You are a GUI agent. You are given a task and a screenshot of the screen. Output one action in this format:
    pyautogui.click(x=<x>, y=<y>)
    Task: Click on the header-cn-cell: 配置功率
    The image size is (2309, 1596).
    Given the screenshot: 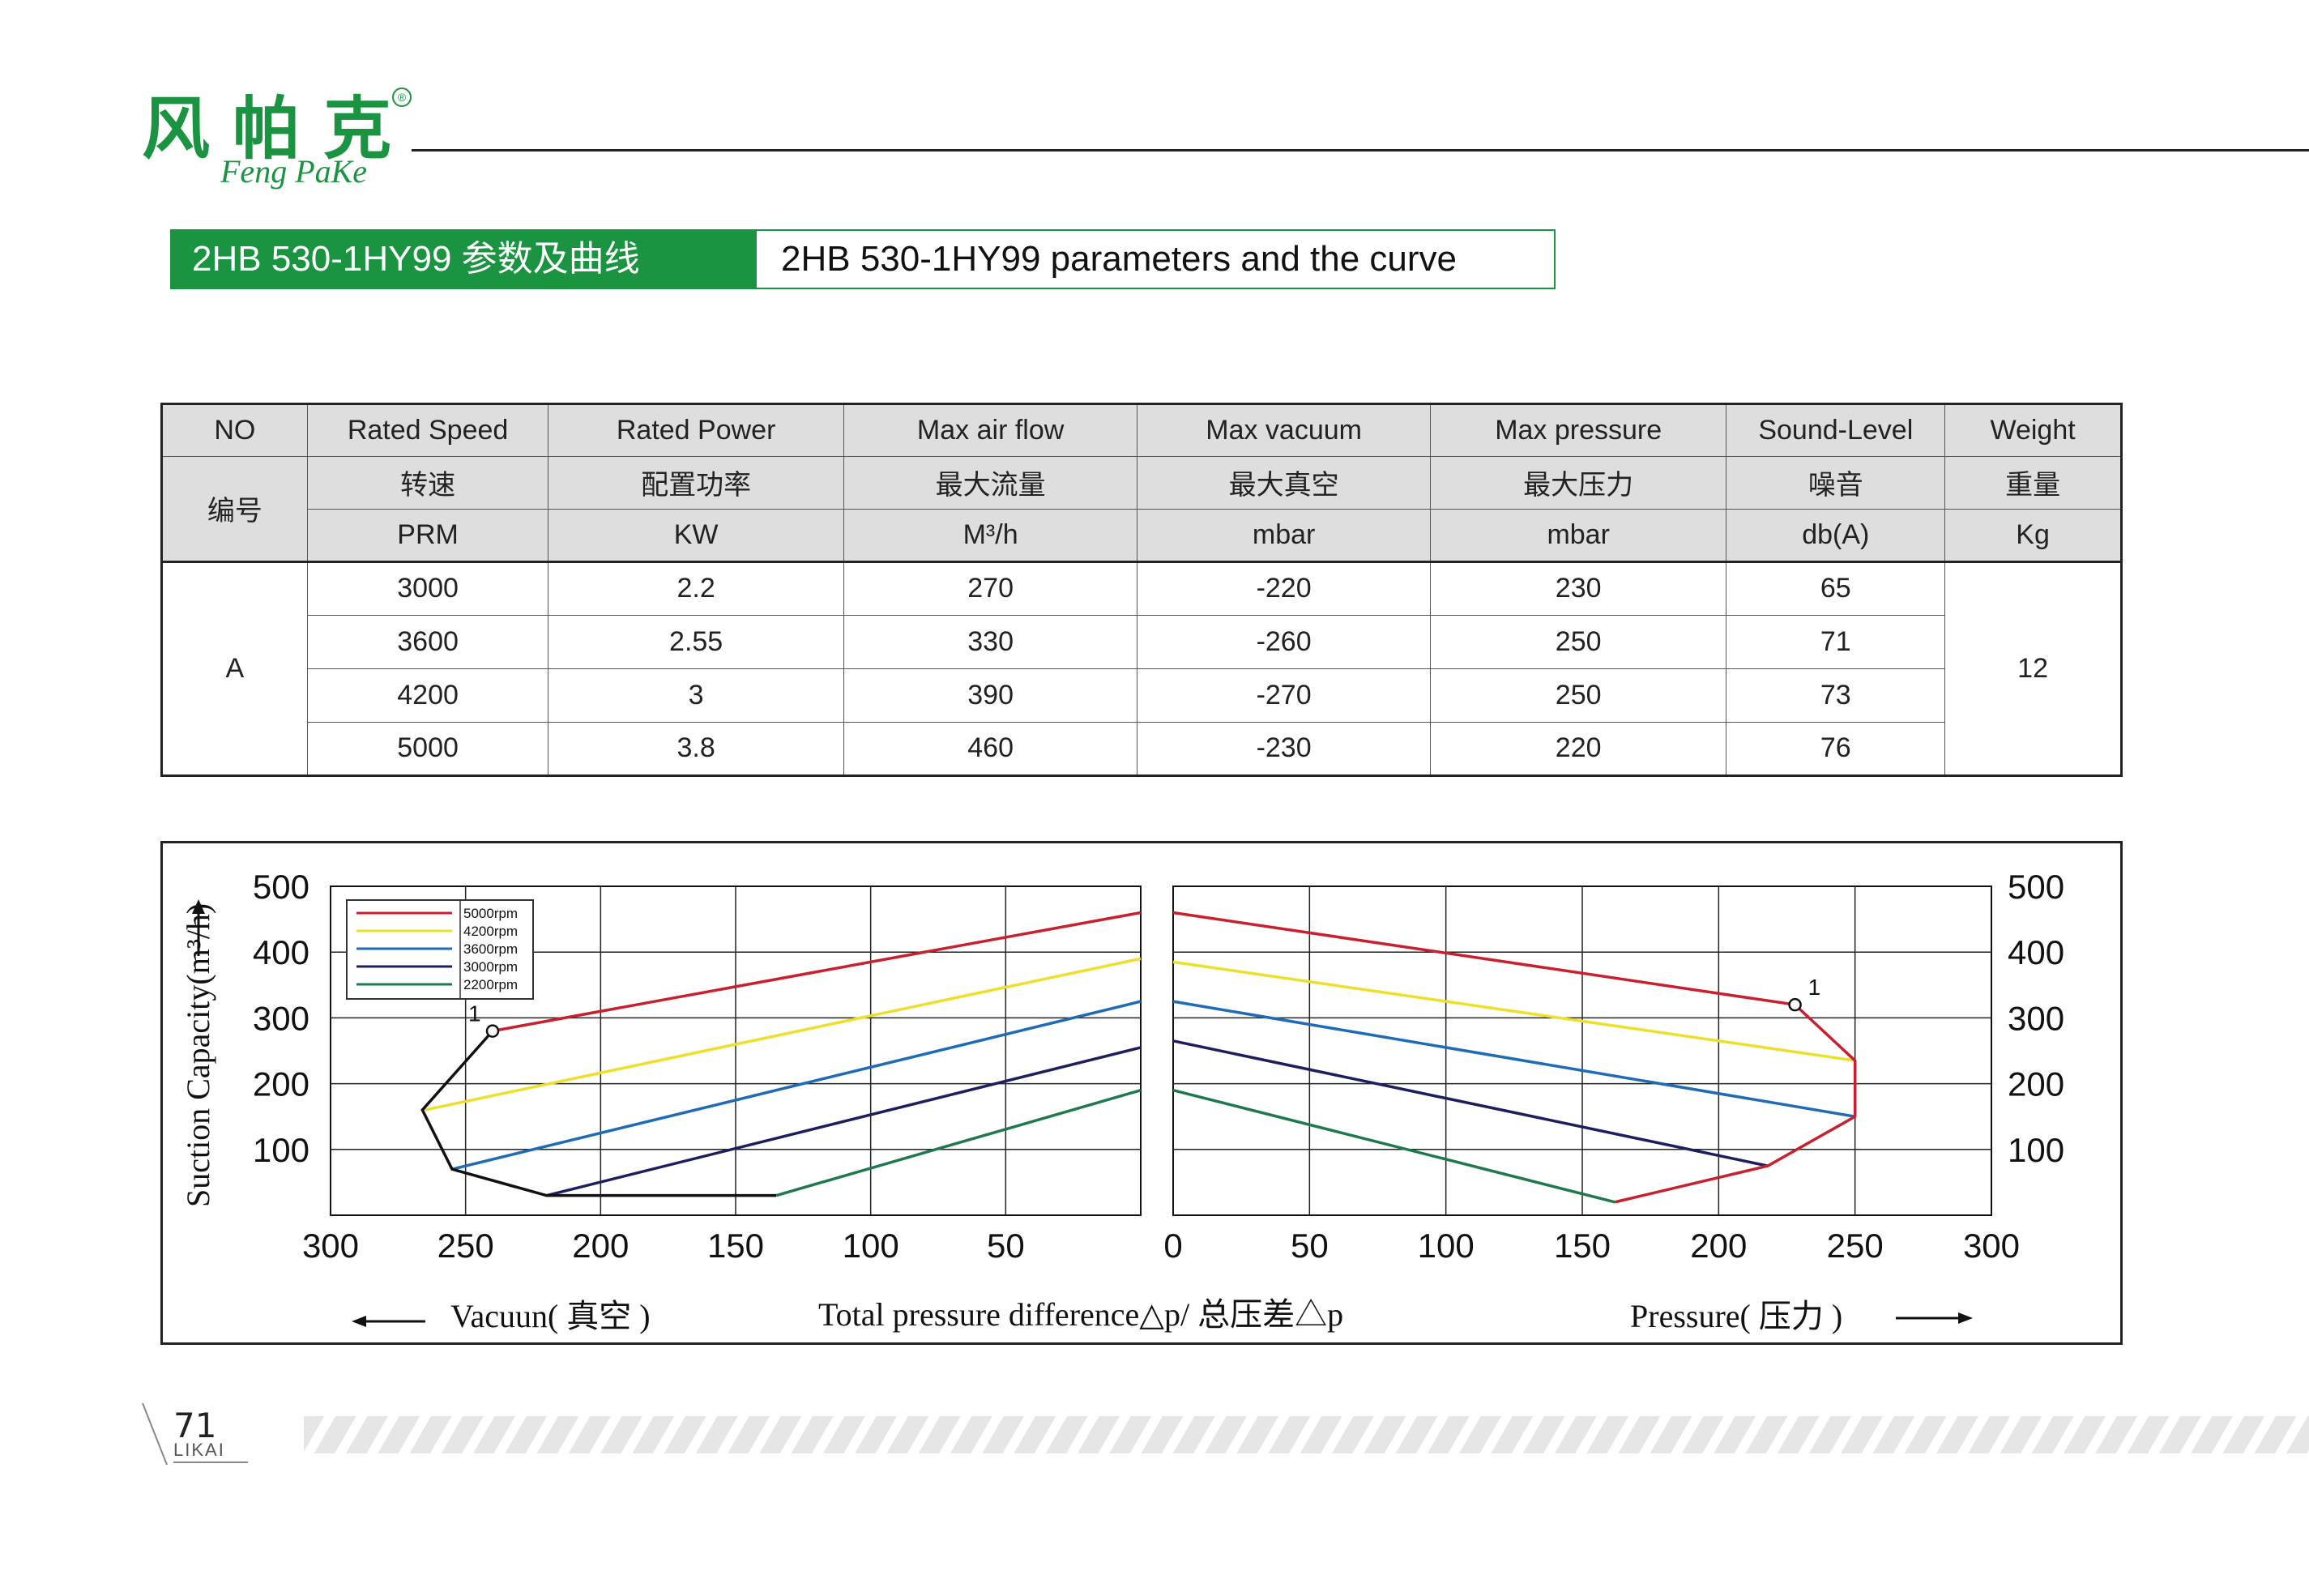 What is the action you would take?
    pyautogui.click(x=696, y=482)
    